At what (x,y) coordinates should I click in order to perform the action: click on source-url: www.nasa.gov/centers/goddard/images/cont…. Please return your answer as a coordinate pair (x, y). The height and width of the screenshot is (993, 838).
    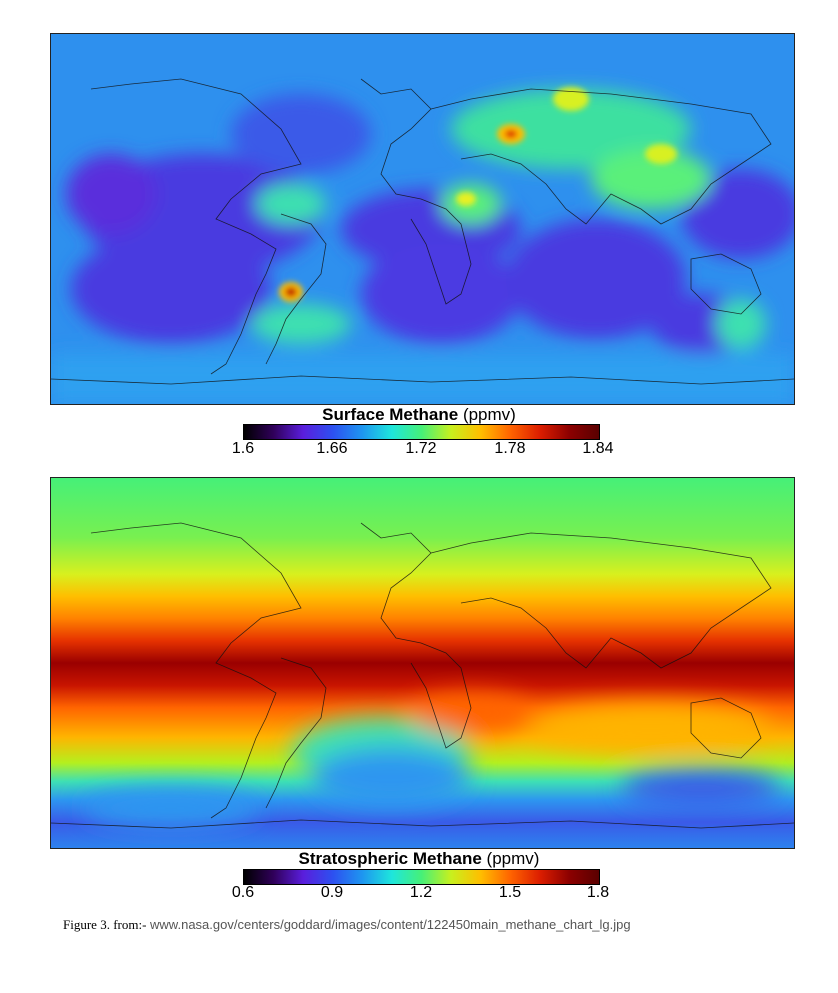
    Looking at the image, I should click on (390, 924).